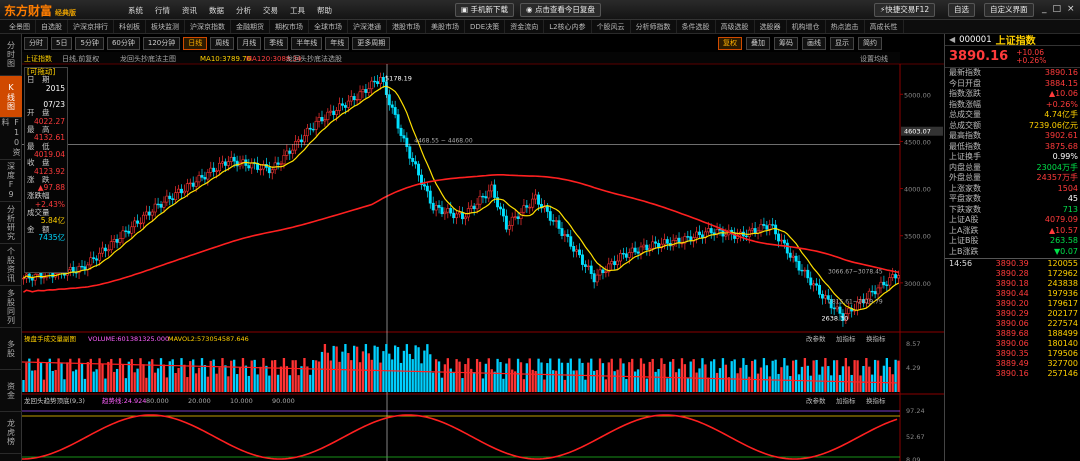  Describe the element at coordinates (814, 43) in the screenshot. I see `tool-button: 画线` at that location.